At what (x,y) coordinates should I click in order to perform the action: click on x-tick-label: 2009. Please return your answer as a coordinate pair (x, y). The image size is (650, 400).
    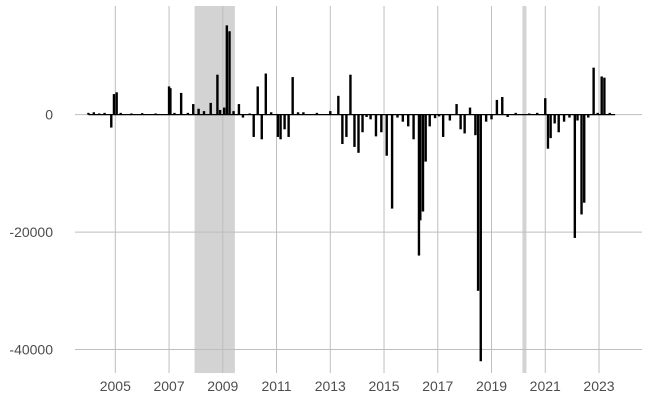
    Looking at the image, I should click on (222, 386).